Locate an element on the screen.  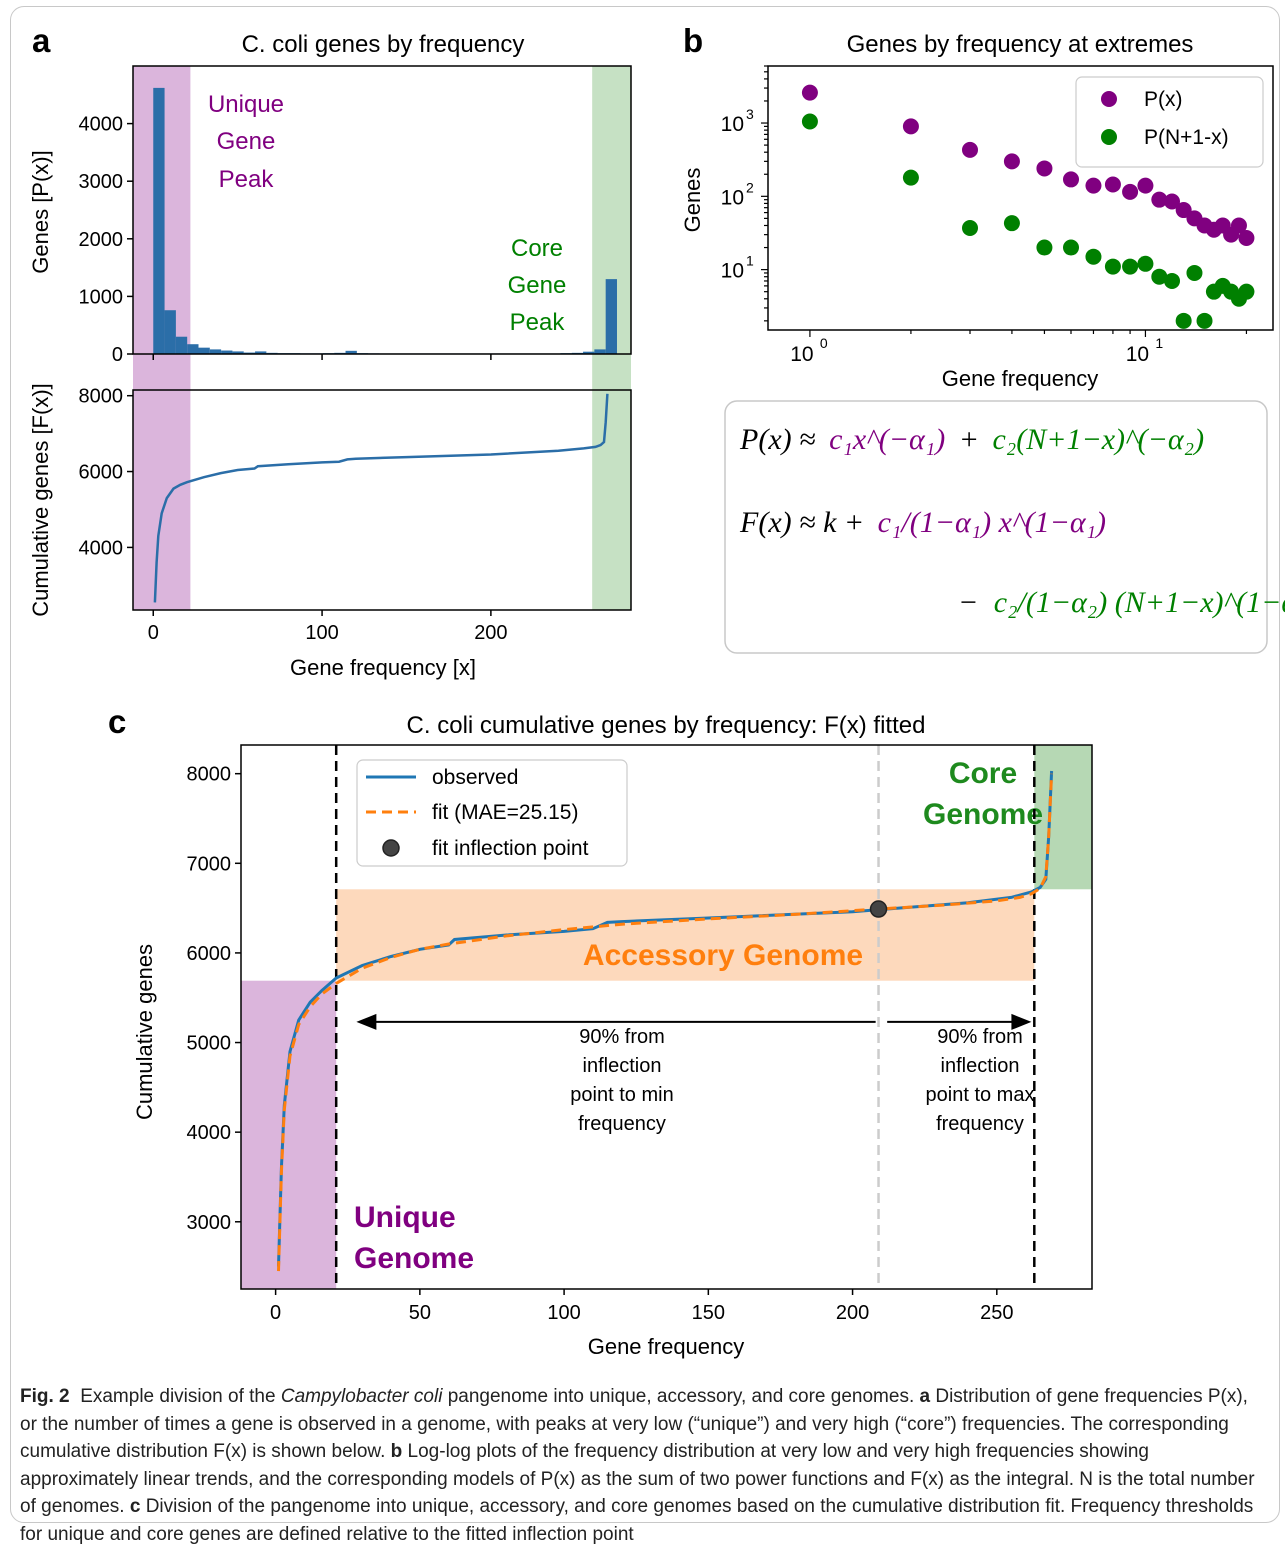
panel-c-ytick-label: 8000 is located at coordinates (209, 775).